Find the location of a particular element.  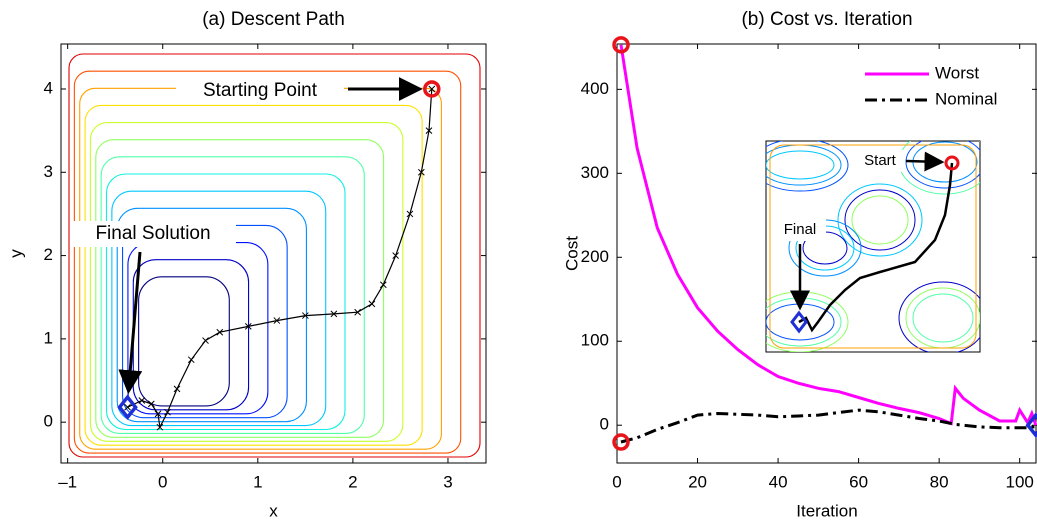

inset-final is located at coordinates (799, 322).